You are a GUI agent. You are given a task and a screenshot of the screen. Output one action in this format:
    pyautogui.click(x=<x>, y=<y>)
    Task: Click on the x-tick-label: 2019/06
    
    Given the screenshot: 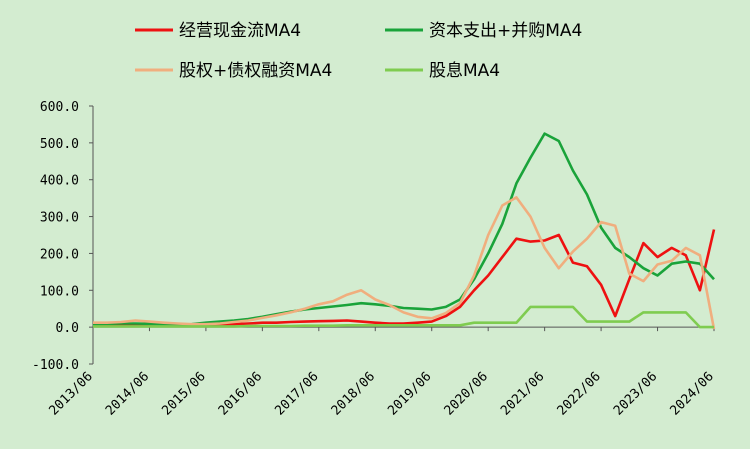 What is the action you would take?
    pyautogui.click(x=409, y=393)
    